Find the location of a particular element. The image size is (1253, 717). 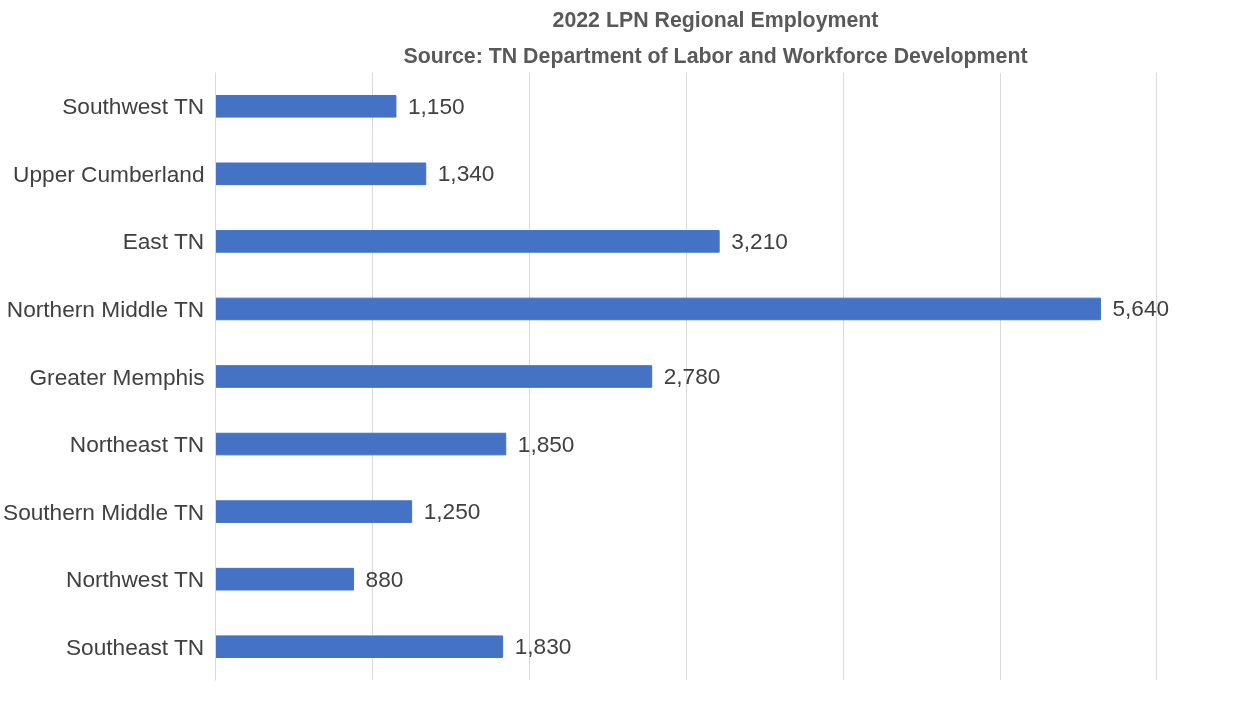

data-label: 1,830 is located at coordinates (543, 646).